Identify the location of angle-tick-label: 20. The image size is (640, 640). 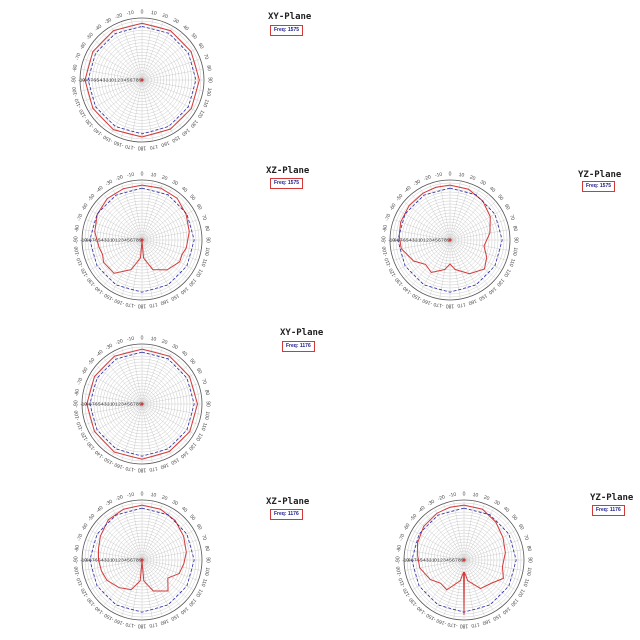
(486, 499).